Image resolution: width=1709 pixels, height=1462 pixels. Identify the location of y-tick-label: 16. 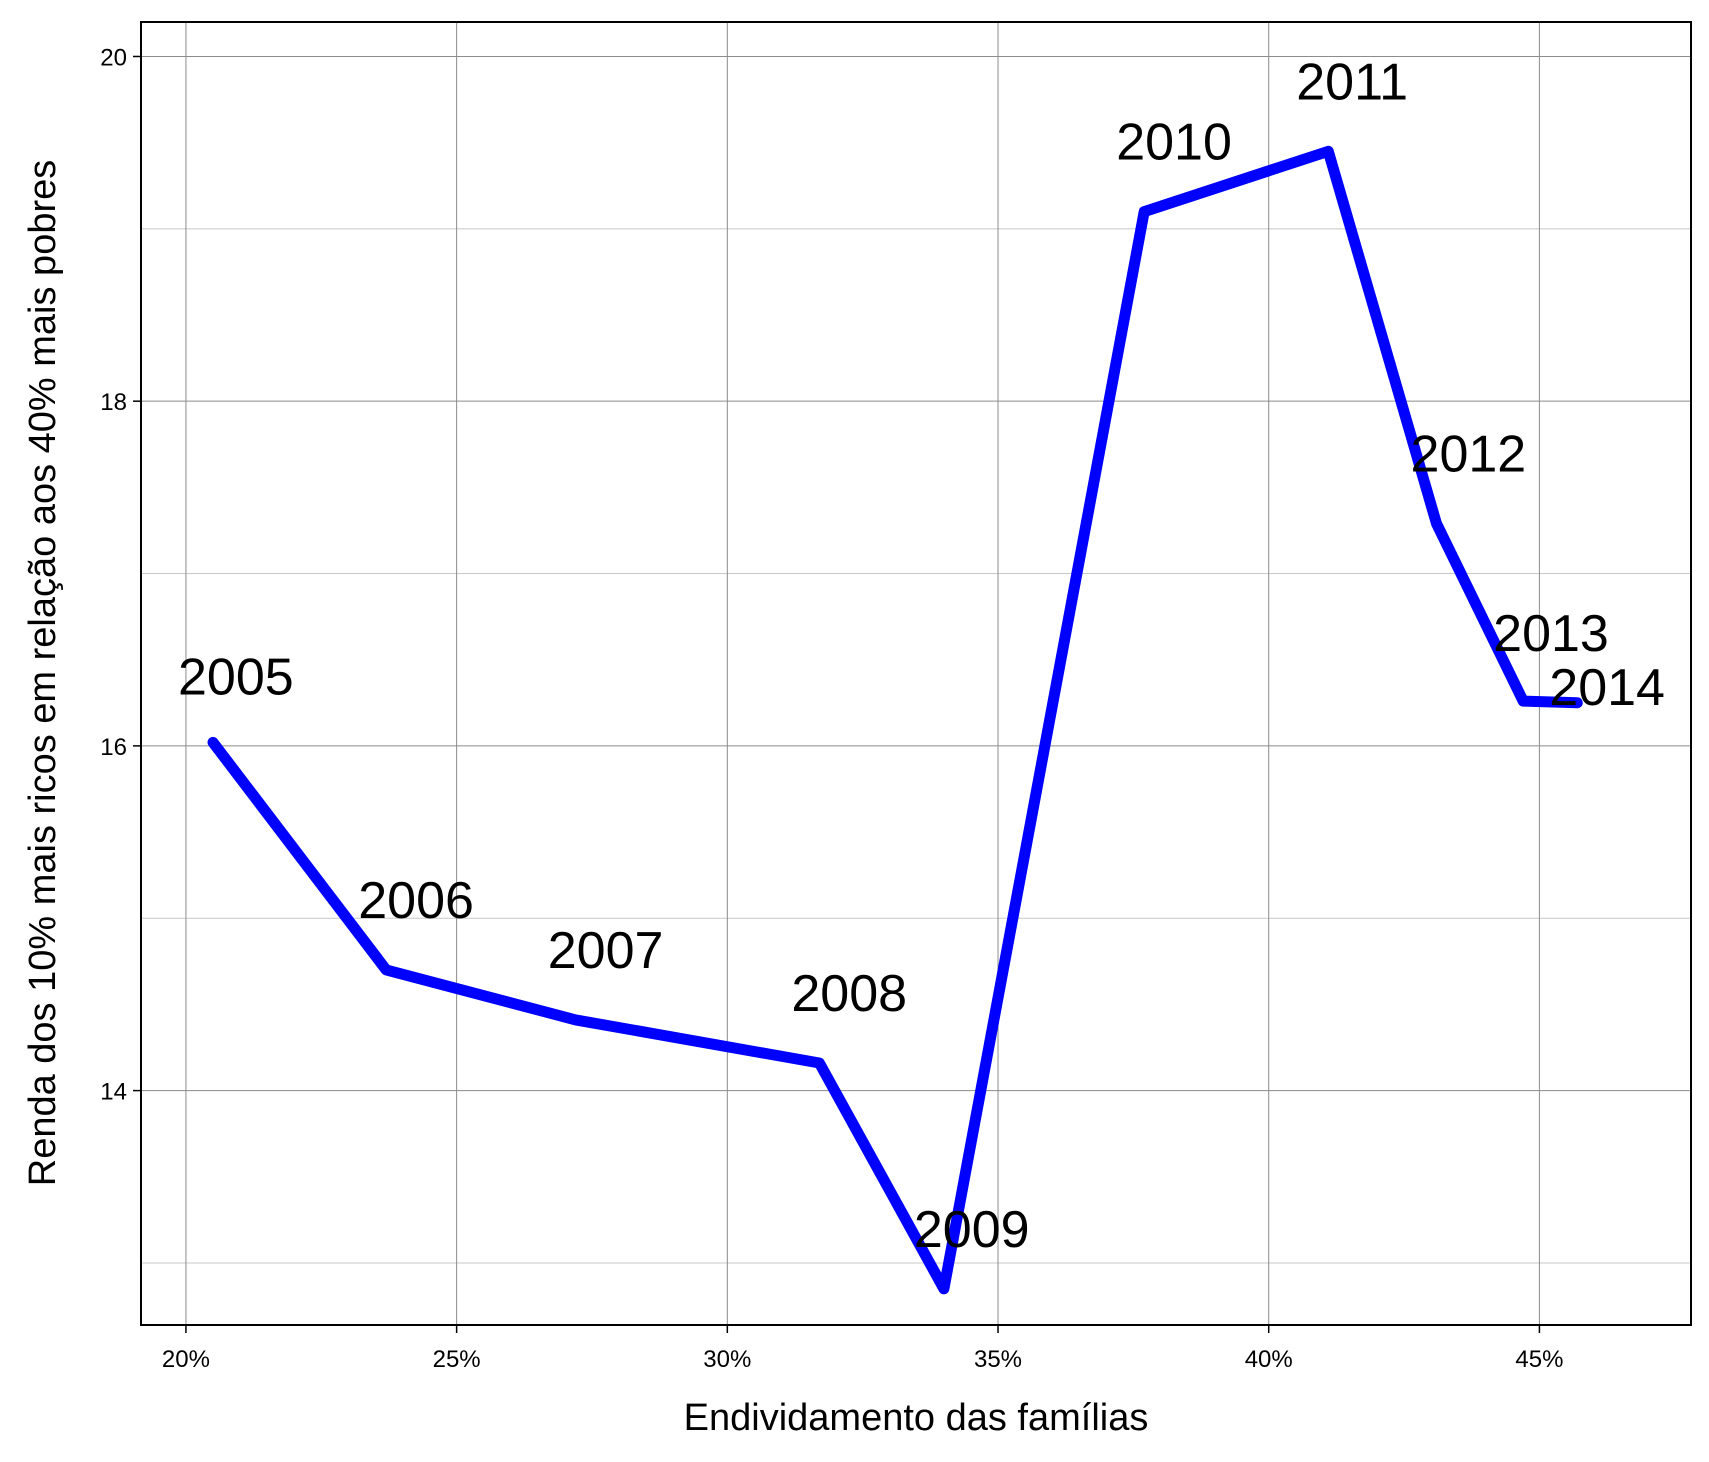
(113, 747).